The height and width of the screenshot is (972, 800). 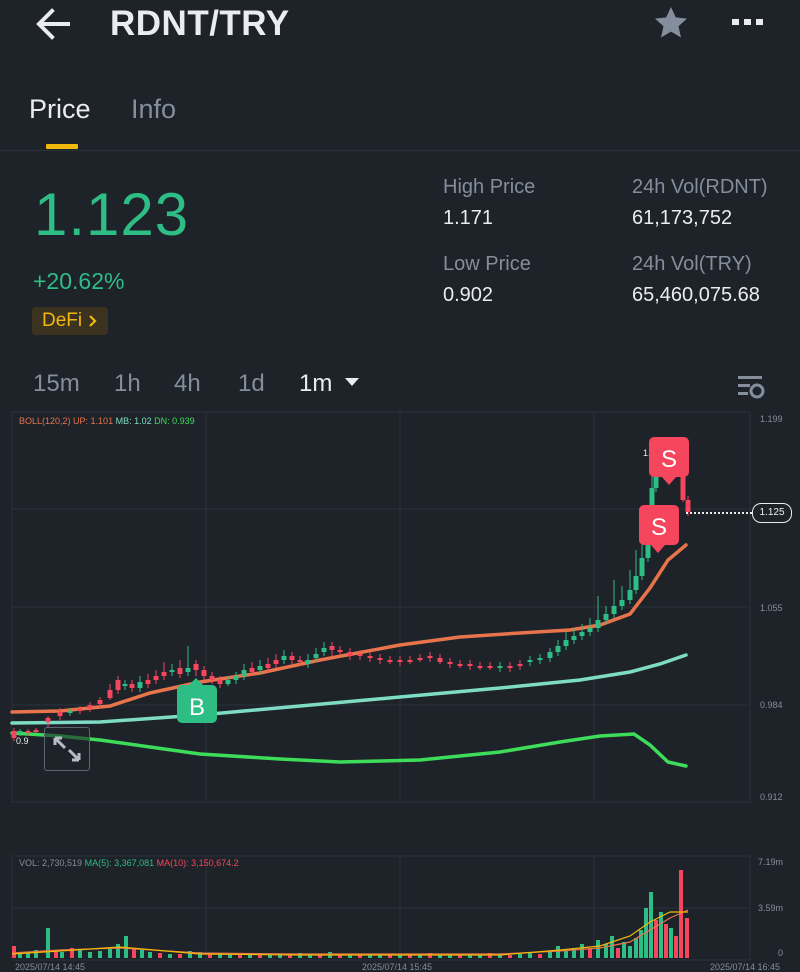 I want to click on favorite-star-icon, so click(x=671, y=23).